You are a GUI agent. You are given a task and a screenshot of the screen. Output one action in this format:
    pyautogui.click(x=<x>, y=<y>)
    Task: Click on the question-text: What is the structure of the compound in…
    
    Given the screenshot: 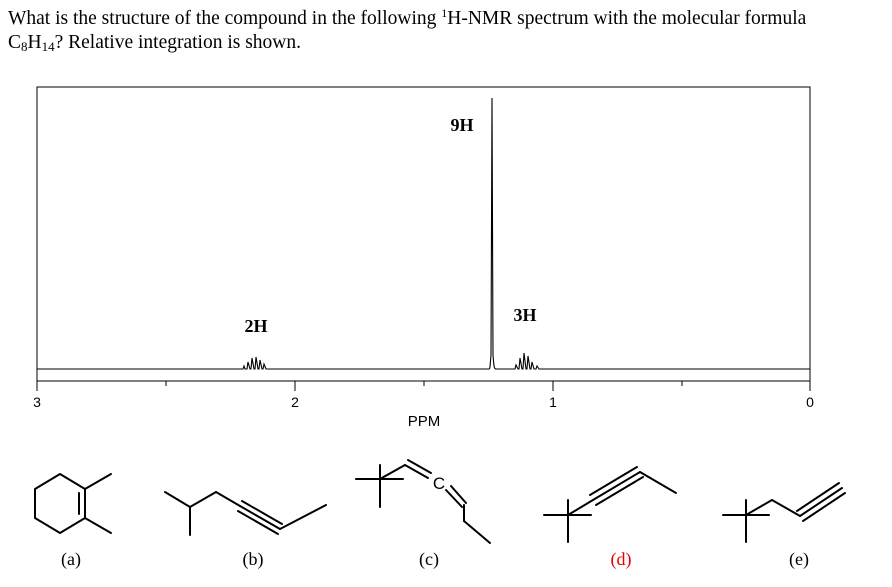 What is the action you would take?
    pyautogui.click(x=447, y=31)
    